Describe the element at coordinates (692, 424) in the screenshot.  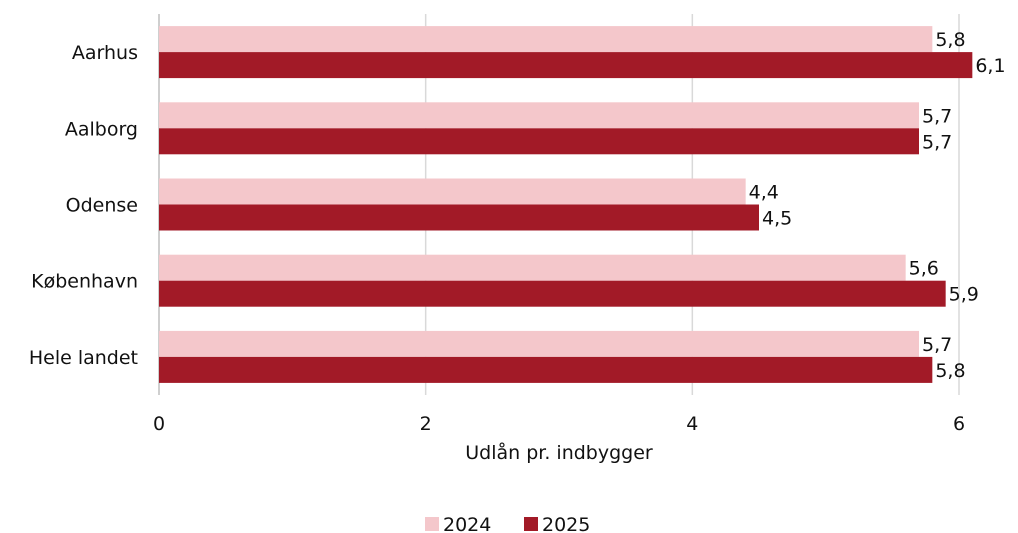
I see `x-tick-label-4: 4` at that location.